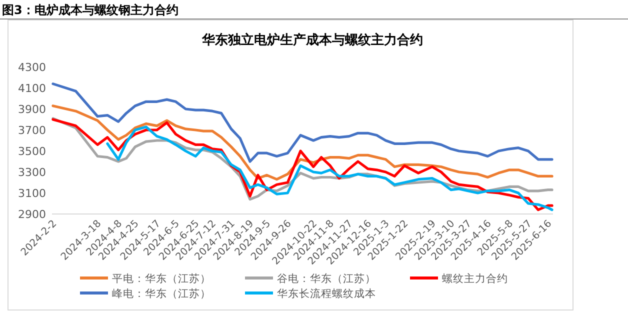  Describe the element at coordinates (32, 193) in the screenshot. I see `y-tick-label: 3100` at that location.